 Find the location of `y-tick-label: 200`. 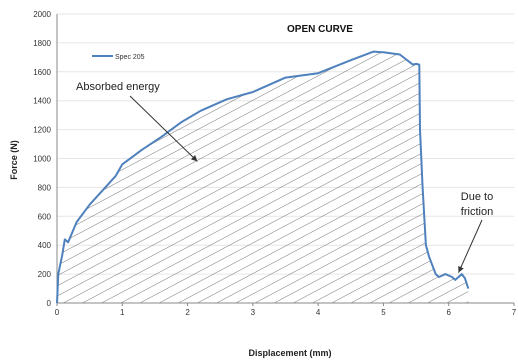

y-tick-label: 200 is located at coordinates (45, 274).